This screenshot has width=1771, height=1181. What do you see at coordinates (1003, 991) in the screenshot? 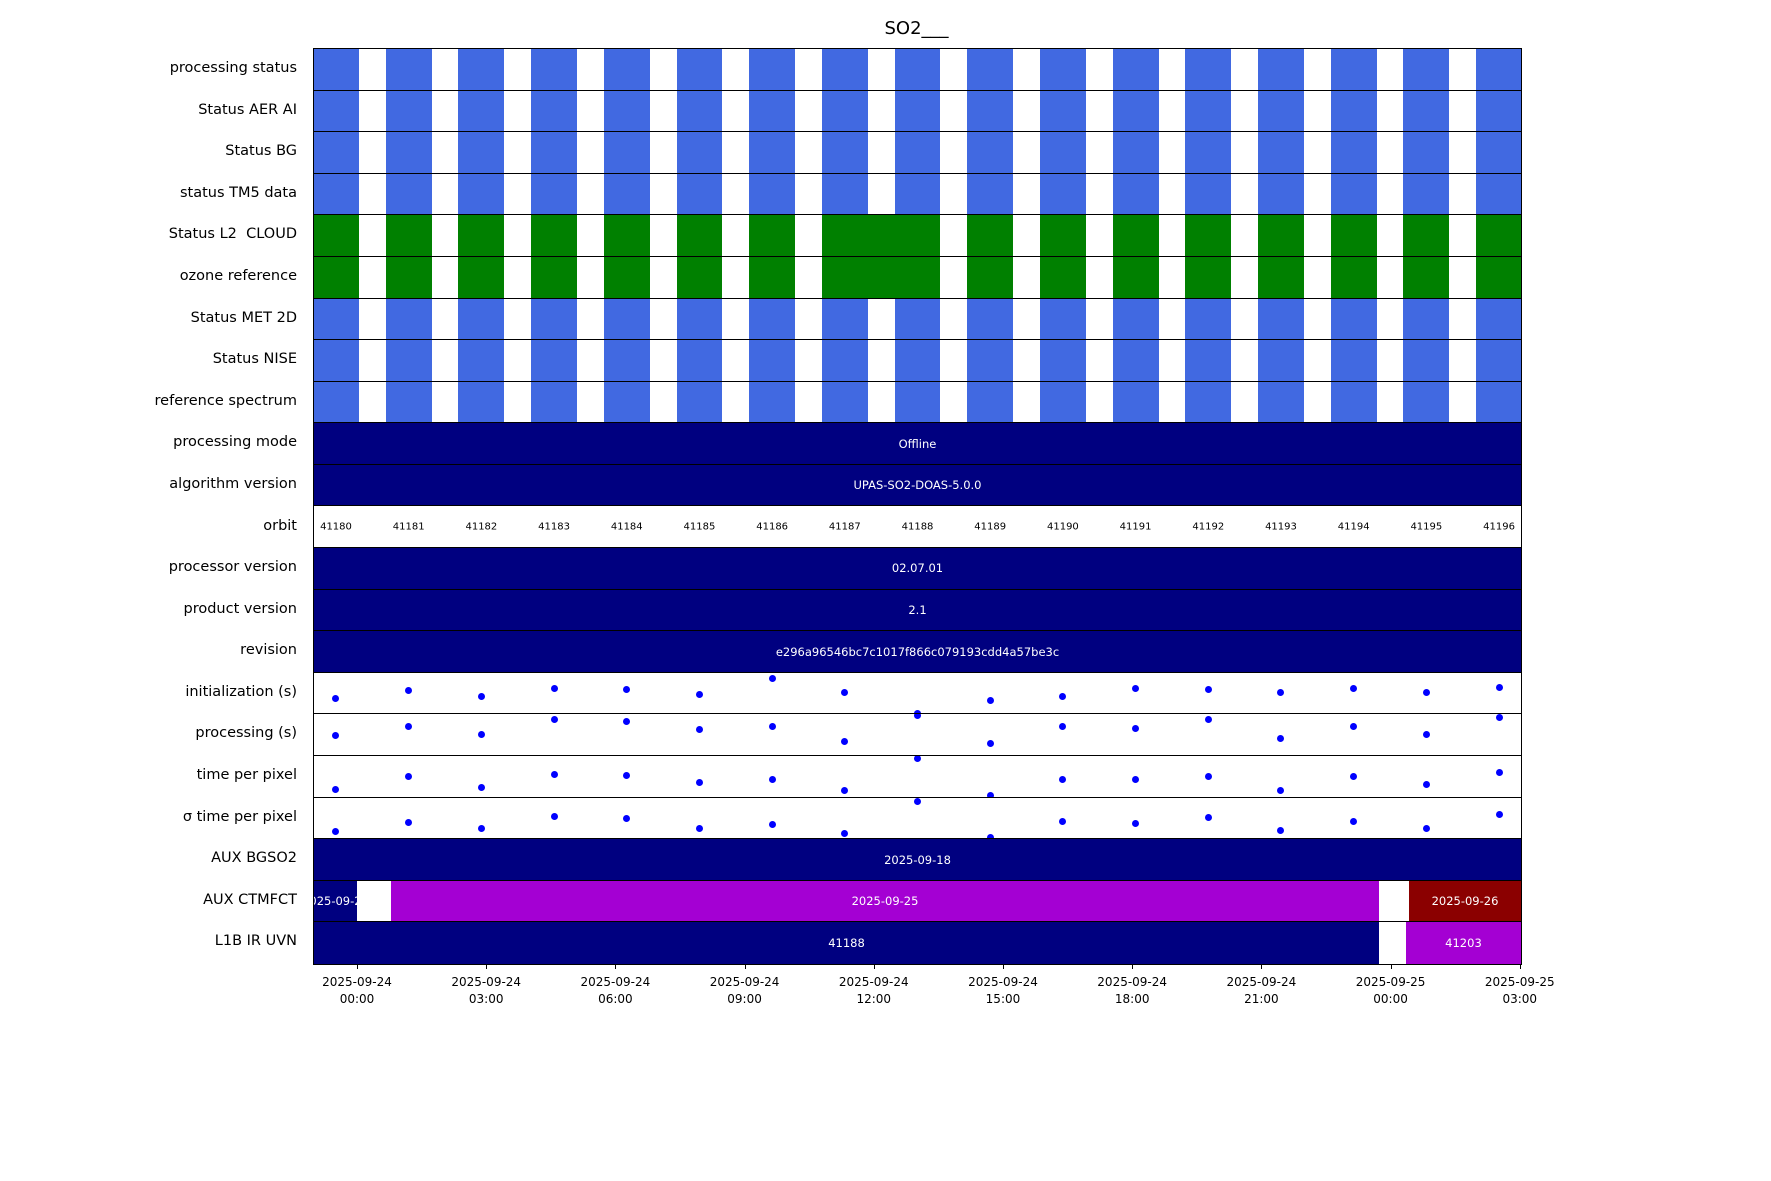
I see `x-tick-label: 2025-09-24 15:00` at bounding box center [1003, 991].